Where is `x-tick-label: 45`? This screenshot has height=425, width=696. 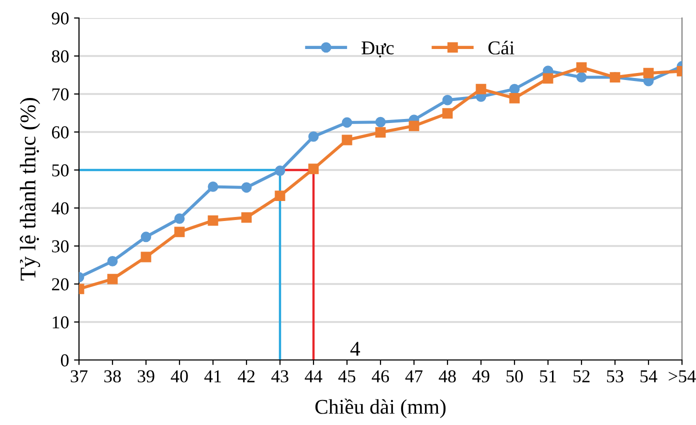 x-tick-label: 45 is located at coordinates (347, 376).